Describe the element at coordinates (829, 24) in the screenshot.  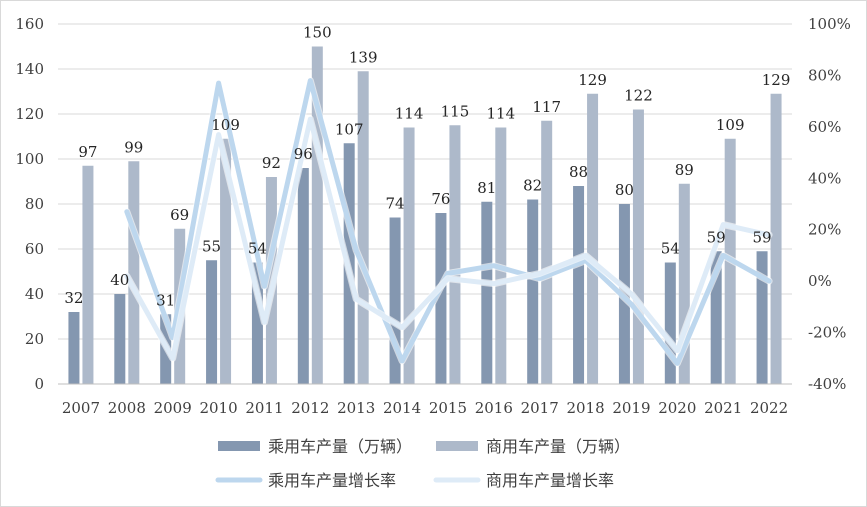
I see `y-right-tick-label: 100%` at that location.